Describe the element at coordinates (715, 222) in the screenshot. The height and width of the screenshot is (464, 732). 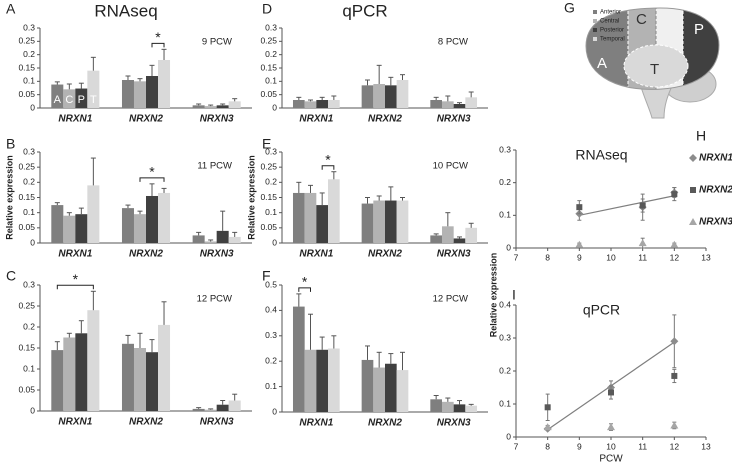
I see `legend-label: NRXN3` at that location.